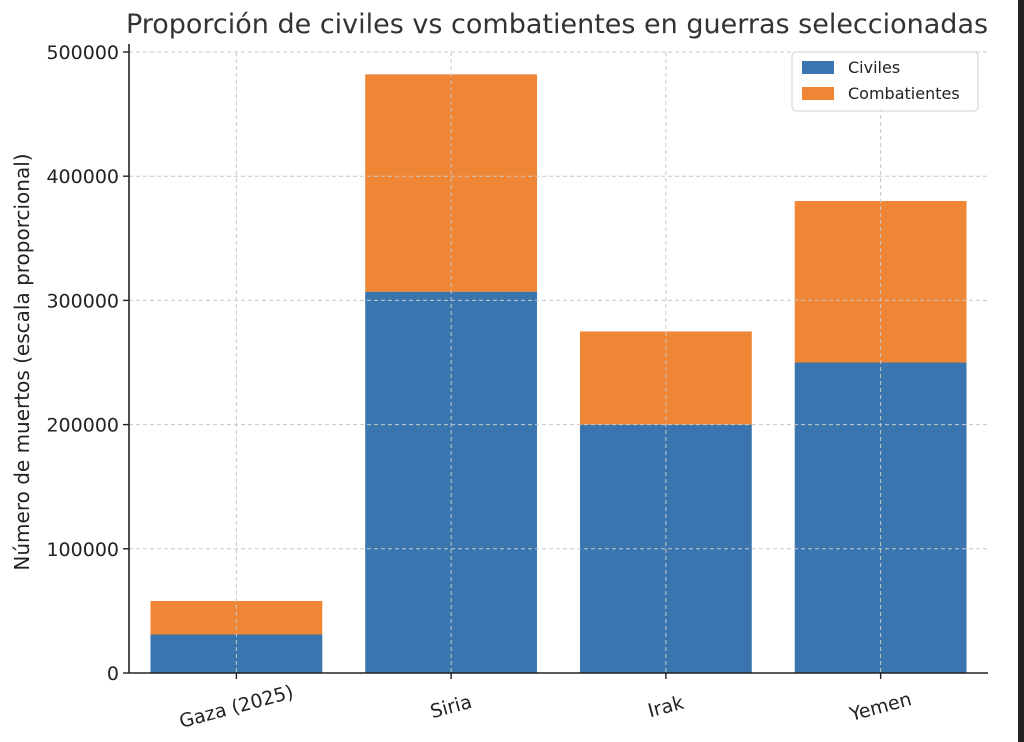 The image size is (1024, 742). Describe the element at coordinates (82, 426) in the screenshot. I see `y-tick-label: 200000` at that location.